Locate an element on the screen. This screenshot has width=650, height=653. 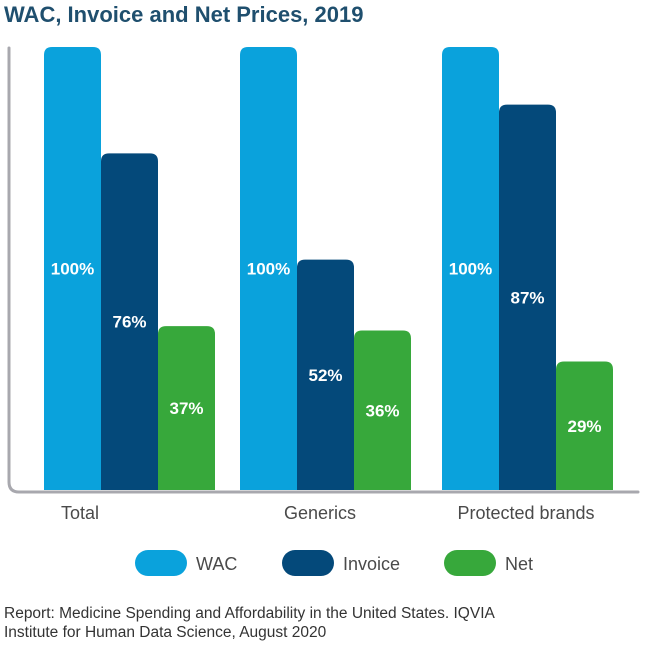
category-labels: Total Generics Protected brands is located at coordinates (328, 513).